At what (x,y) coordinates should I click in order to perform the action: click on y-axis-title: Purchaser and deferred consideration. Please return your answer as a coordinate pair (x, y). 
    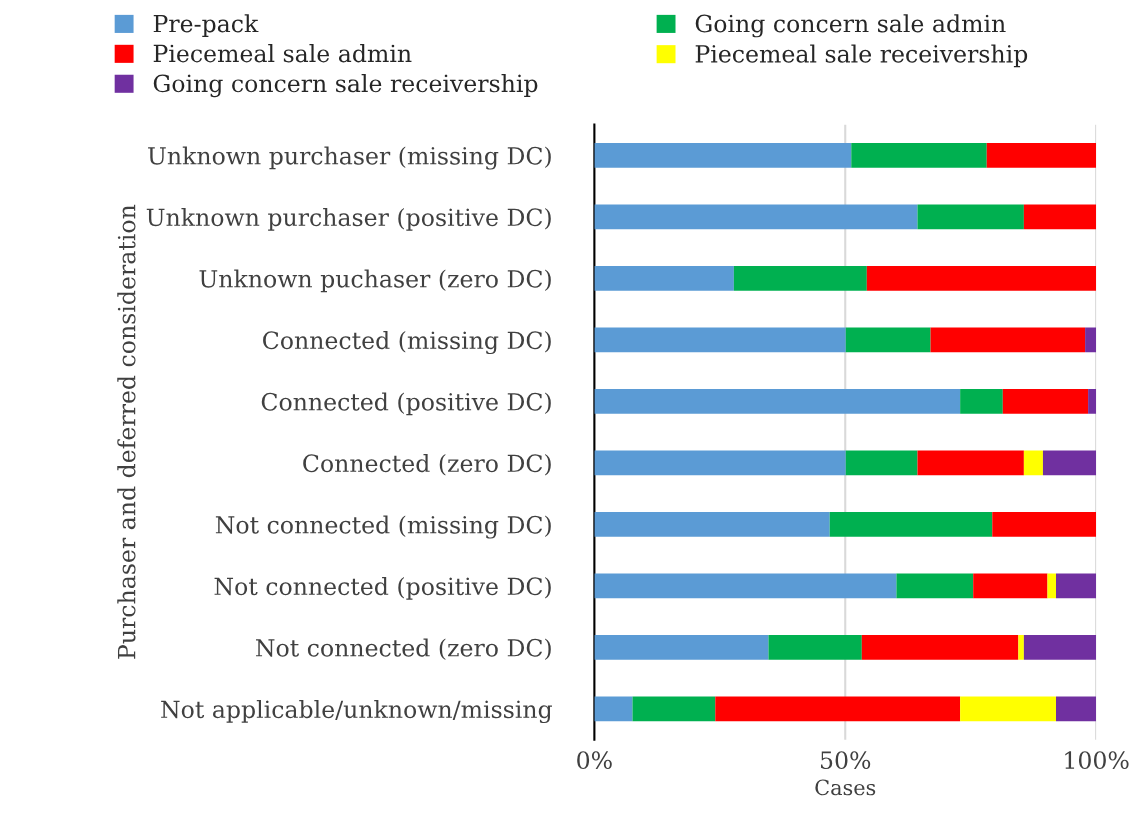
    Looking at the image, I should click on (126, 431).